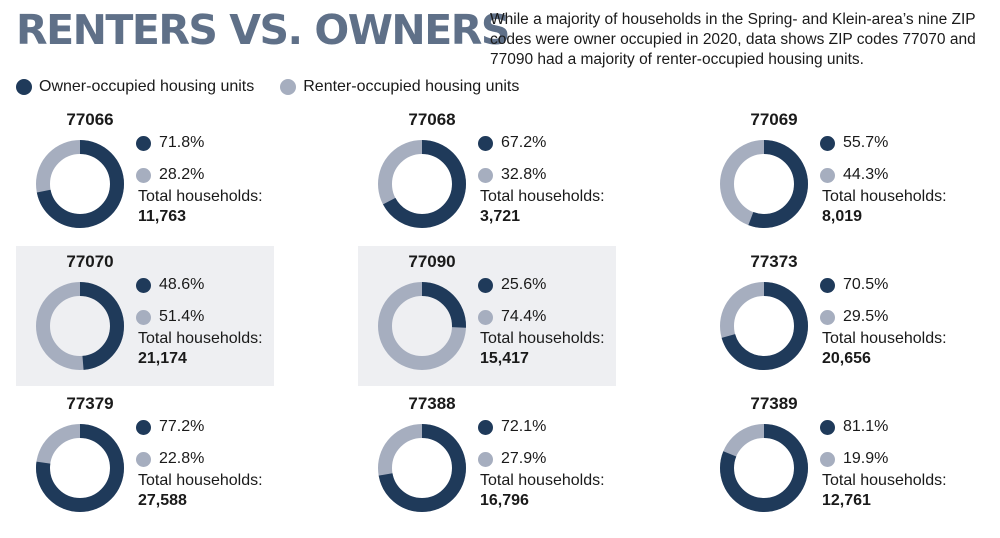 This screenshot has height=538, width=1000. What do you see at coordinates (524, 284) in the screenshot?
I see `owner-percent: 25.6%` at bounding box center [524, 284].